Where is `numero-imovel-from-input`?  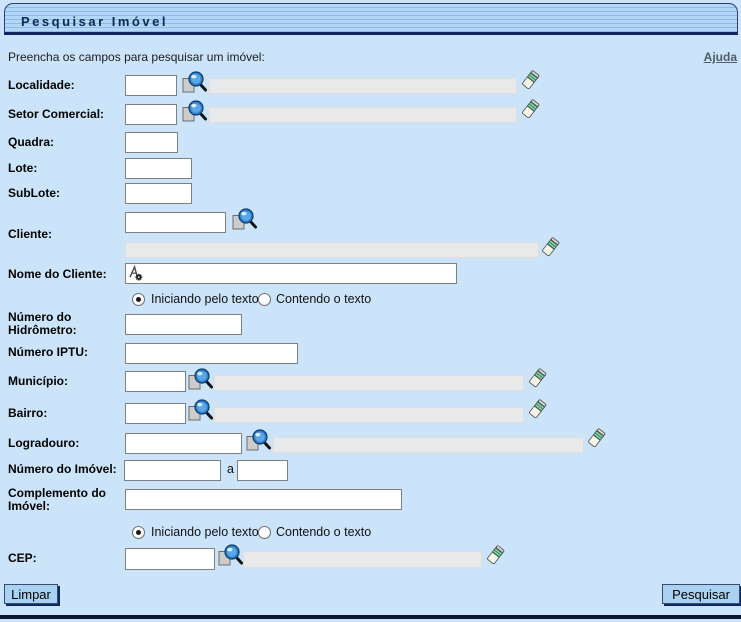
numero-imovel-from-input is located at coordinates (172, 470).